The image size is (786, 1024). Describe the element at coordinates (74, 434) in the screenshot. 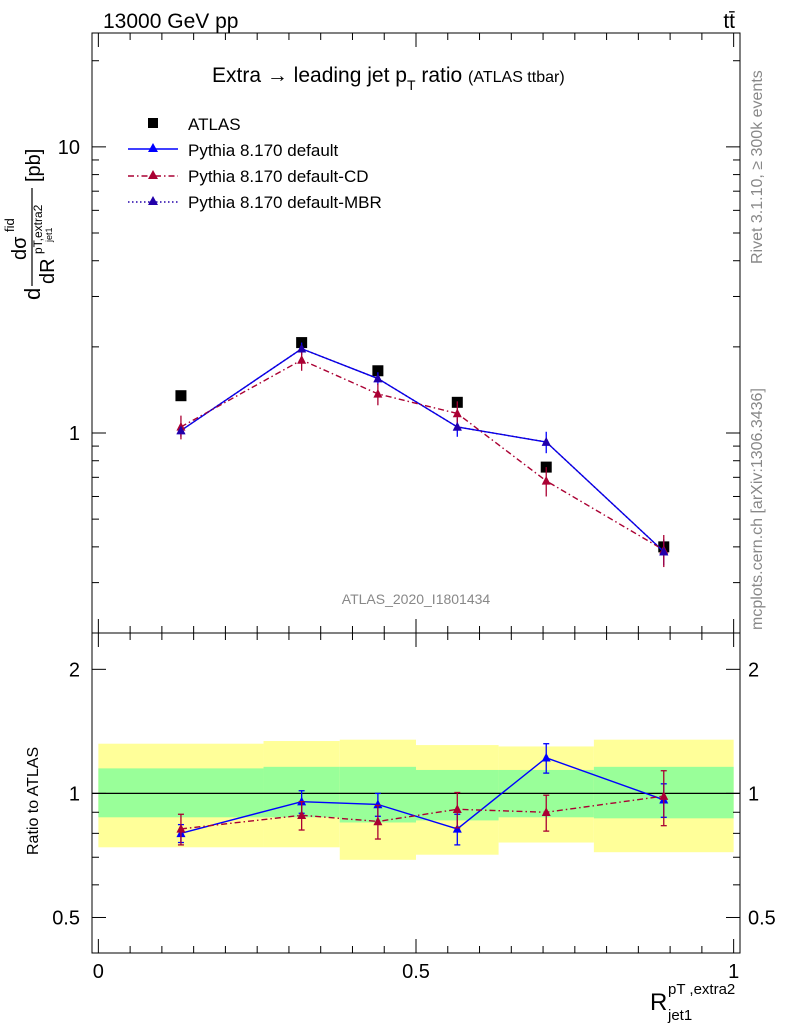

I see `main-y-tick-label: 1` at that location.